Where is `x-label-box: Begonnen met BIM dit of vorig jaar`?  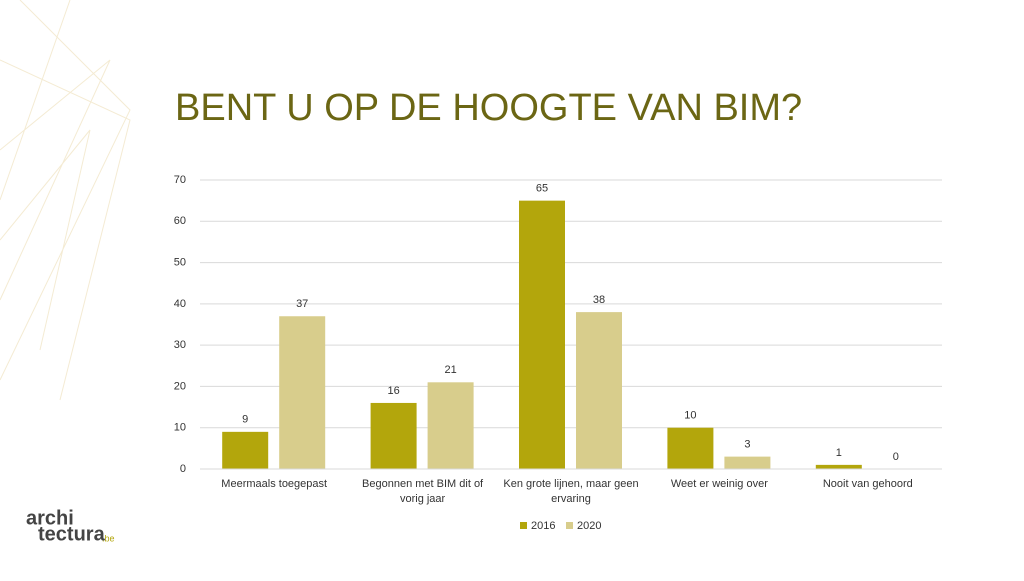 x-label-box: Begonnen met BIM dit of vorig jaar is located at coordinates (423, 491).